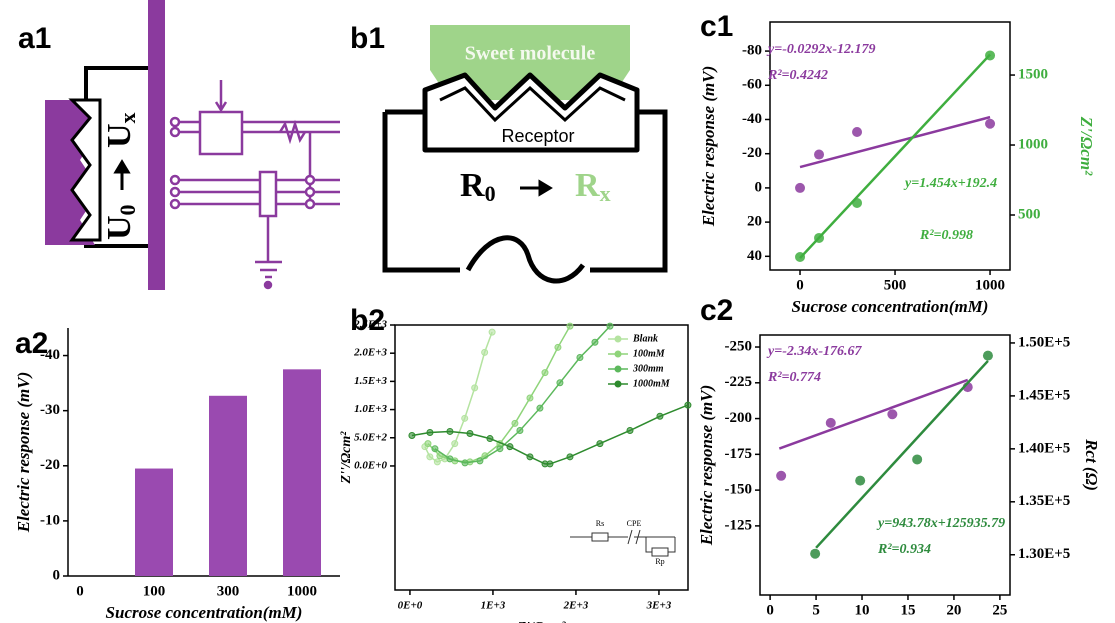 This screenshot has width=1115, height=623. Describe the element at coordinates (794, 377) in the screenshot. I see `fit-r2: R²=0.774` at that location.